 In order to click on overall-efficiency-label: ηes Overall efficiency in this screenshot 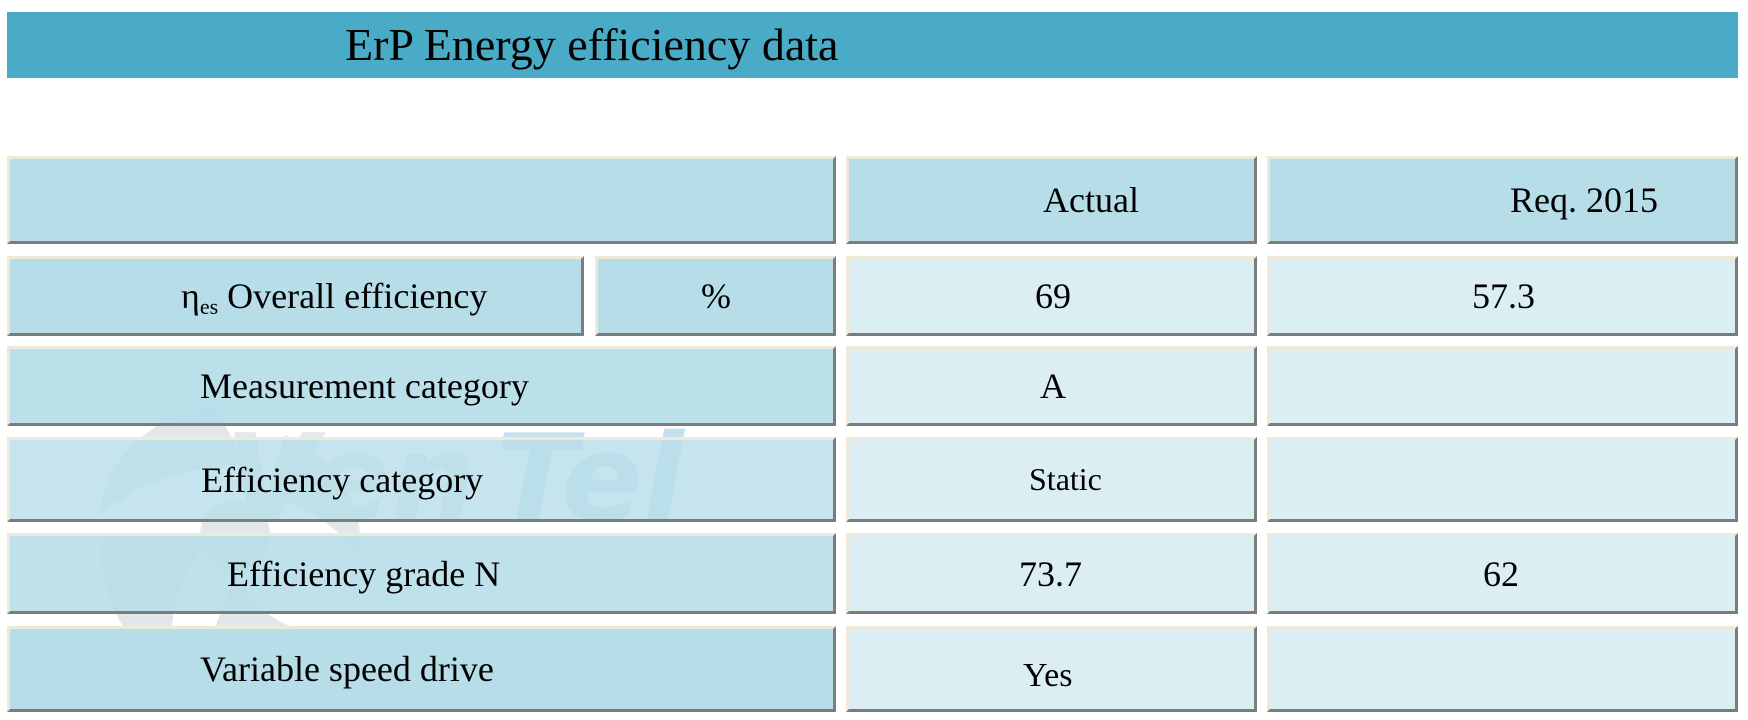, I will do `click(334, 297)`.